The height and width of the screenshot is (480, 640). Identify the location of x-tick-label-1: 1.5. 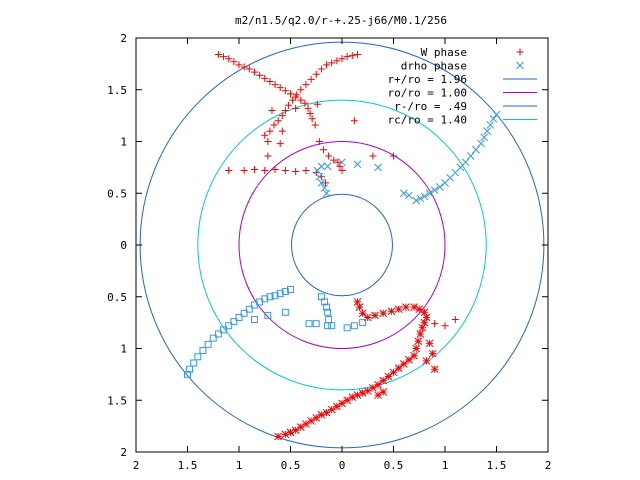
(188, 465).